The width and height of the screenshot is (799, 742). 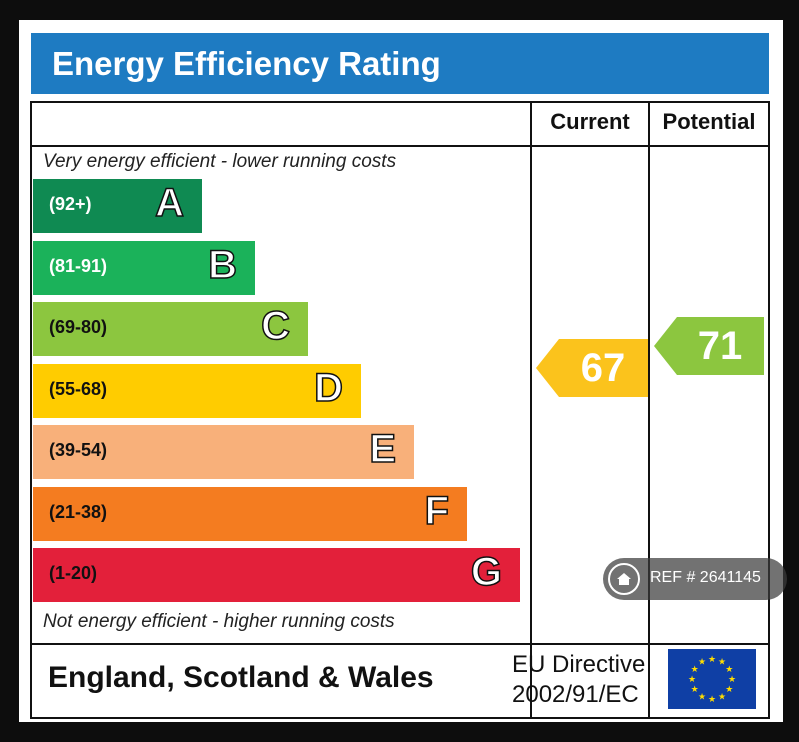 I want to click on directive-line-2: 2002/91/EC, so click(x=575, y=694).